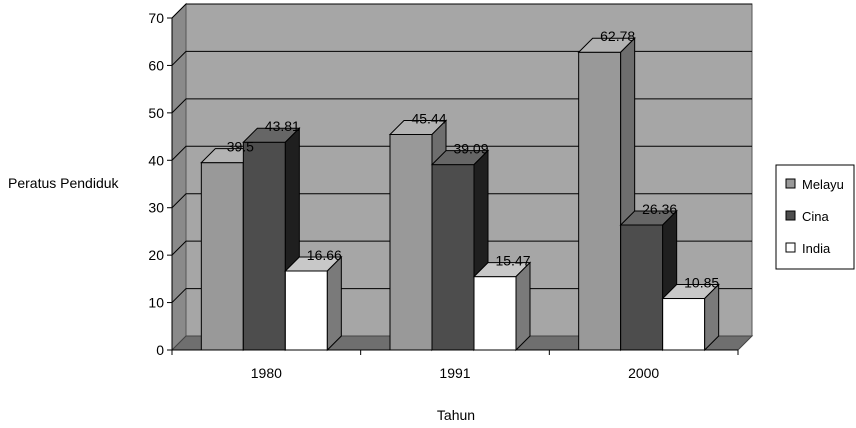 This screenshot has height=428, width=856. I want to click on bar-india-1980, so click(313, 303).